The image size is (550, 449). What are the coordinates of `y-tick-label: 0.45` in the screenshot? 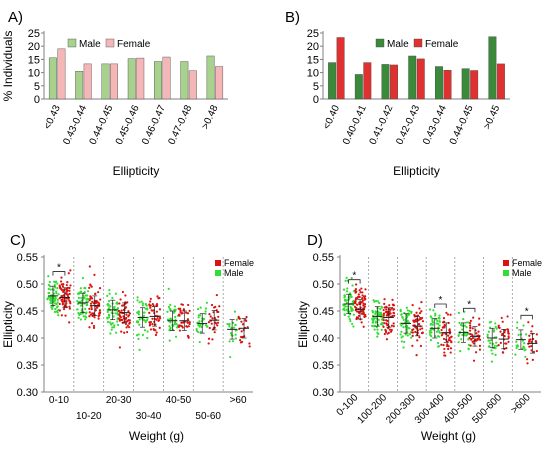 It's located at (323, 312).